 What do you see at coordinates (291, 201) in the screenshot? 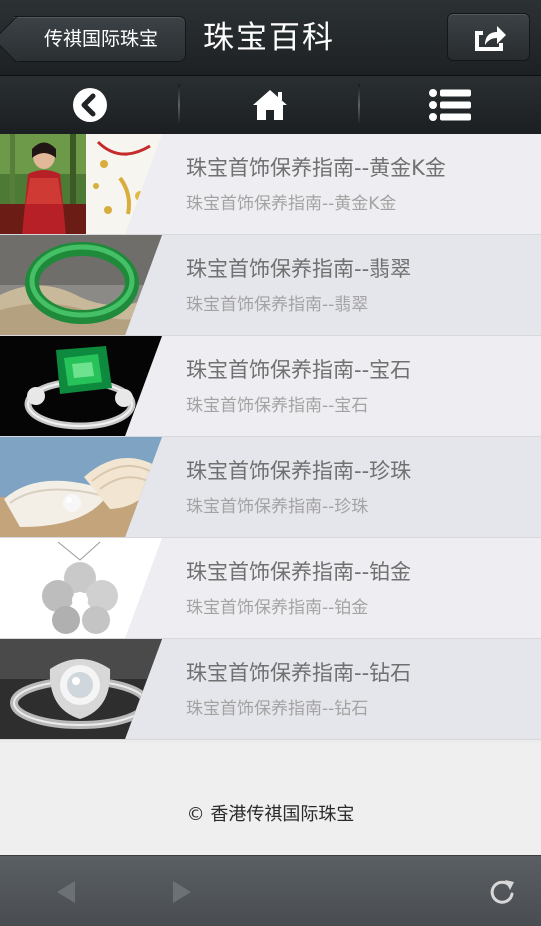
I see `article-subtitle: 珠宝首饰保养指南--黄金K金` at bounding box center [291, 201].